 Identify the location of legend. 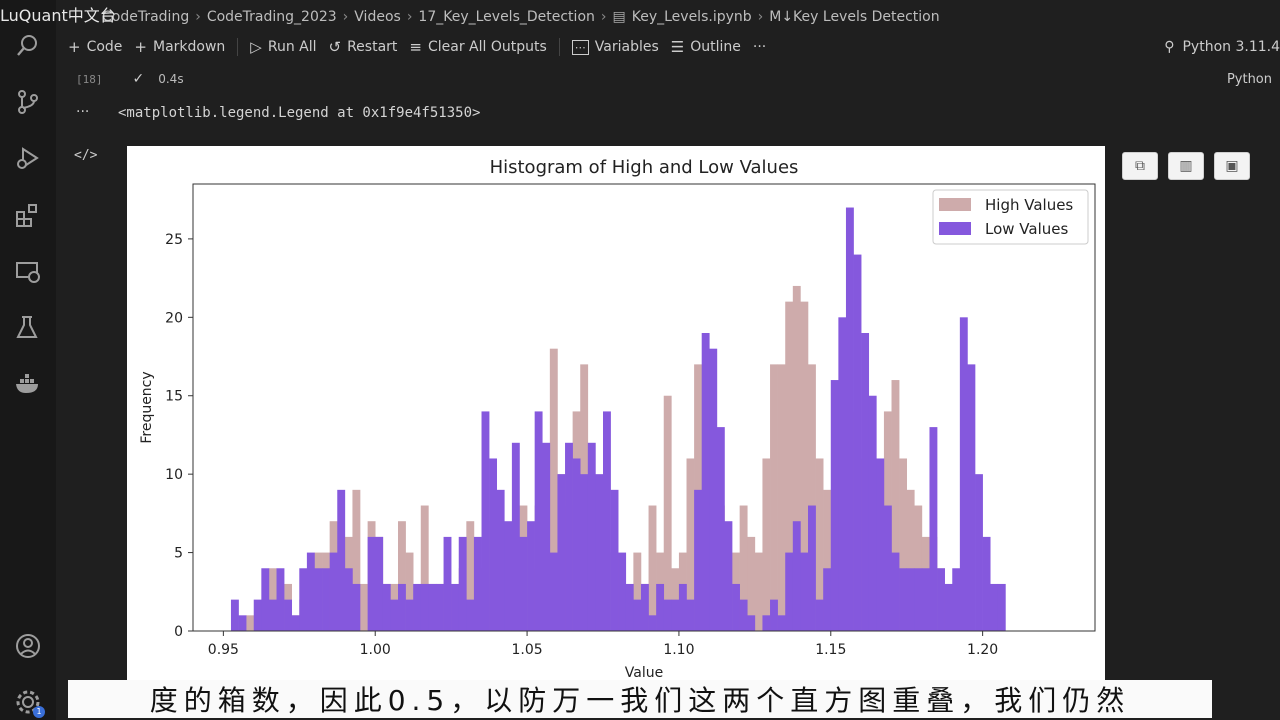
(1010, 217).